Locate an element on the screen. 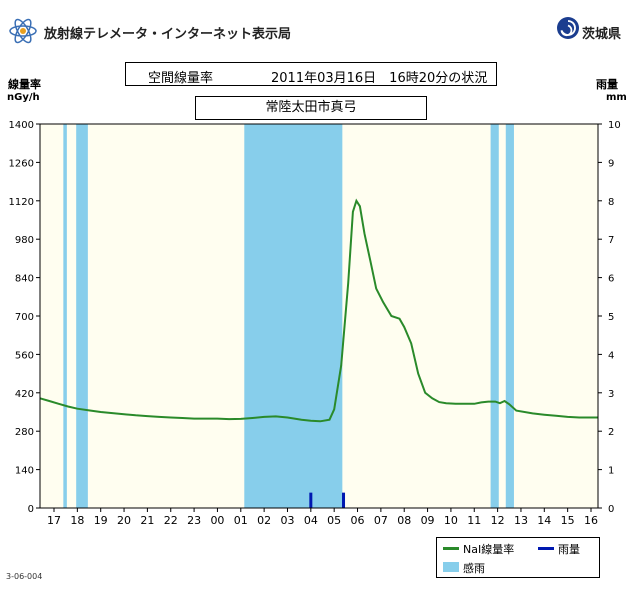 The image size is (640, 590). x-tick-label: 12 is located at coordinates (498, 520).